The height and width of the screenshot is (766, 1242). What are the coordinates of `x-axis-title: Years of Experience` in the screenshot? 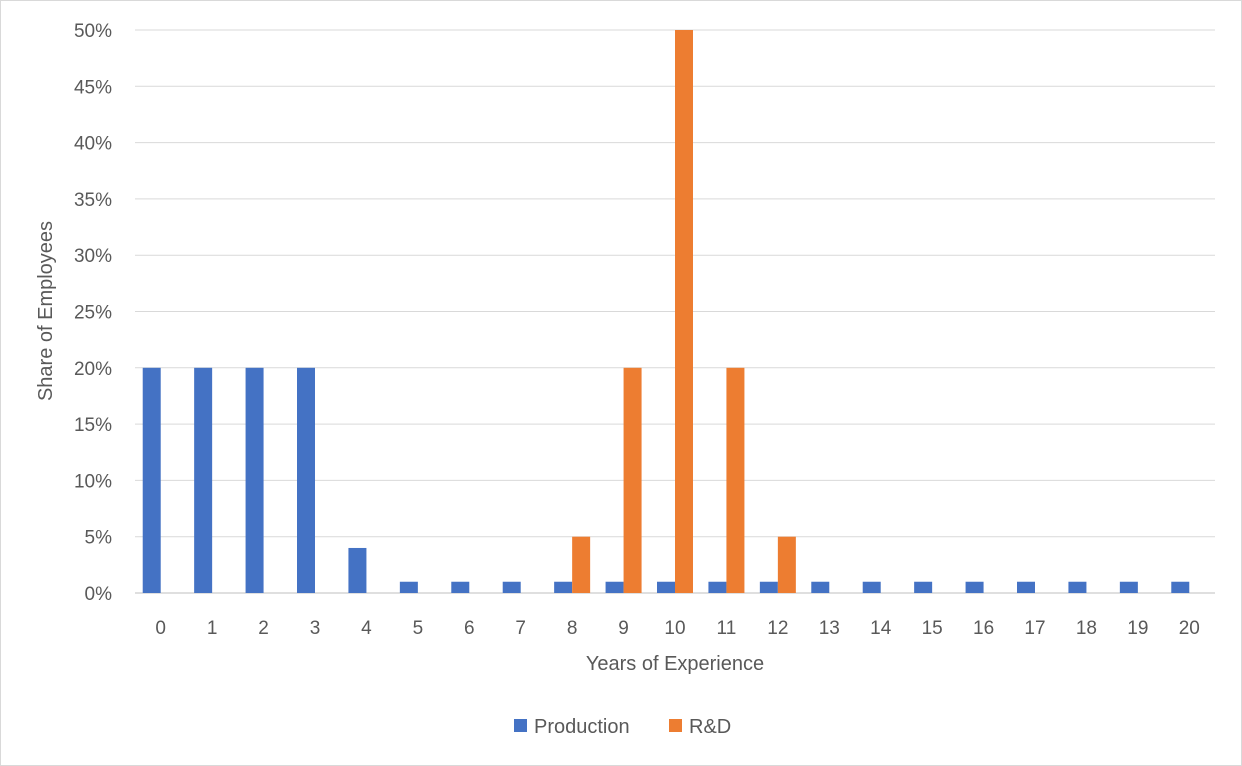 It's located at (675, 664).